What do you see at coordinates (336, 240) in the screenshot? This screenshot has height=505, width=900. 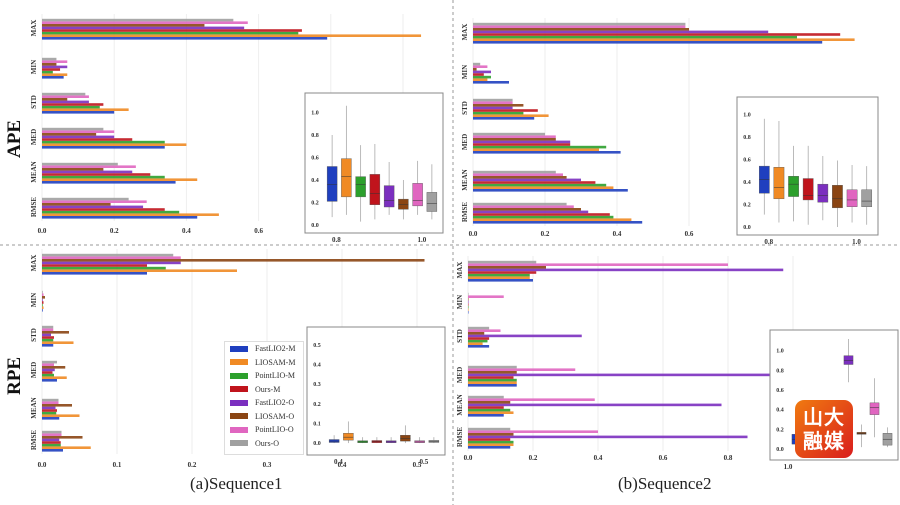 I see `inset-x-tick-label: 0.8` at bounding box center [336, 240].